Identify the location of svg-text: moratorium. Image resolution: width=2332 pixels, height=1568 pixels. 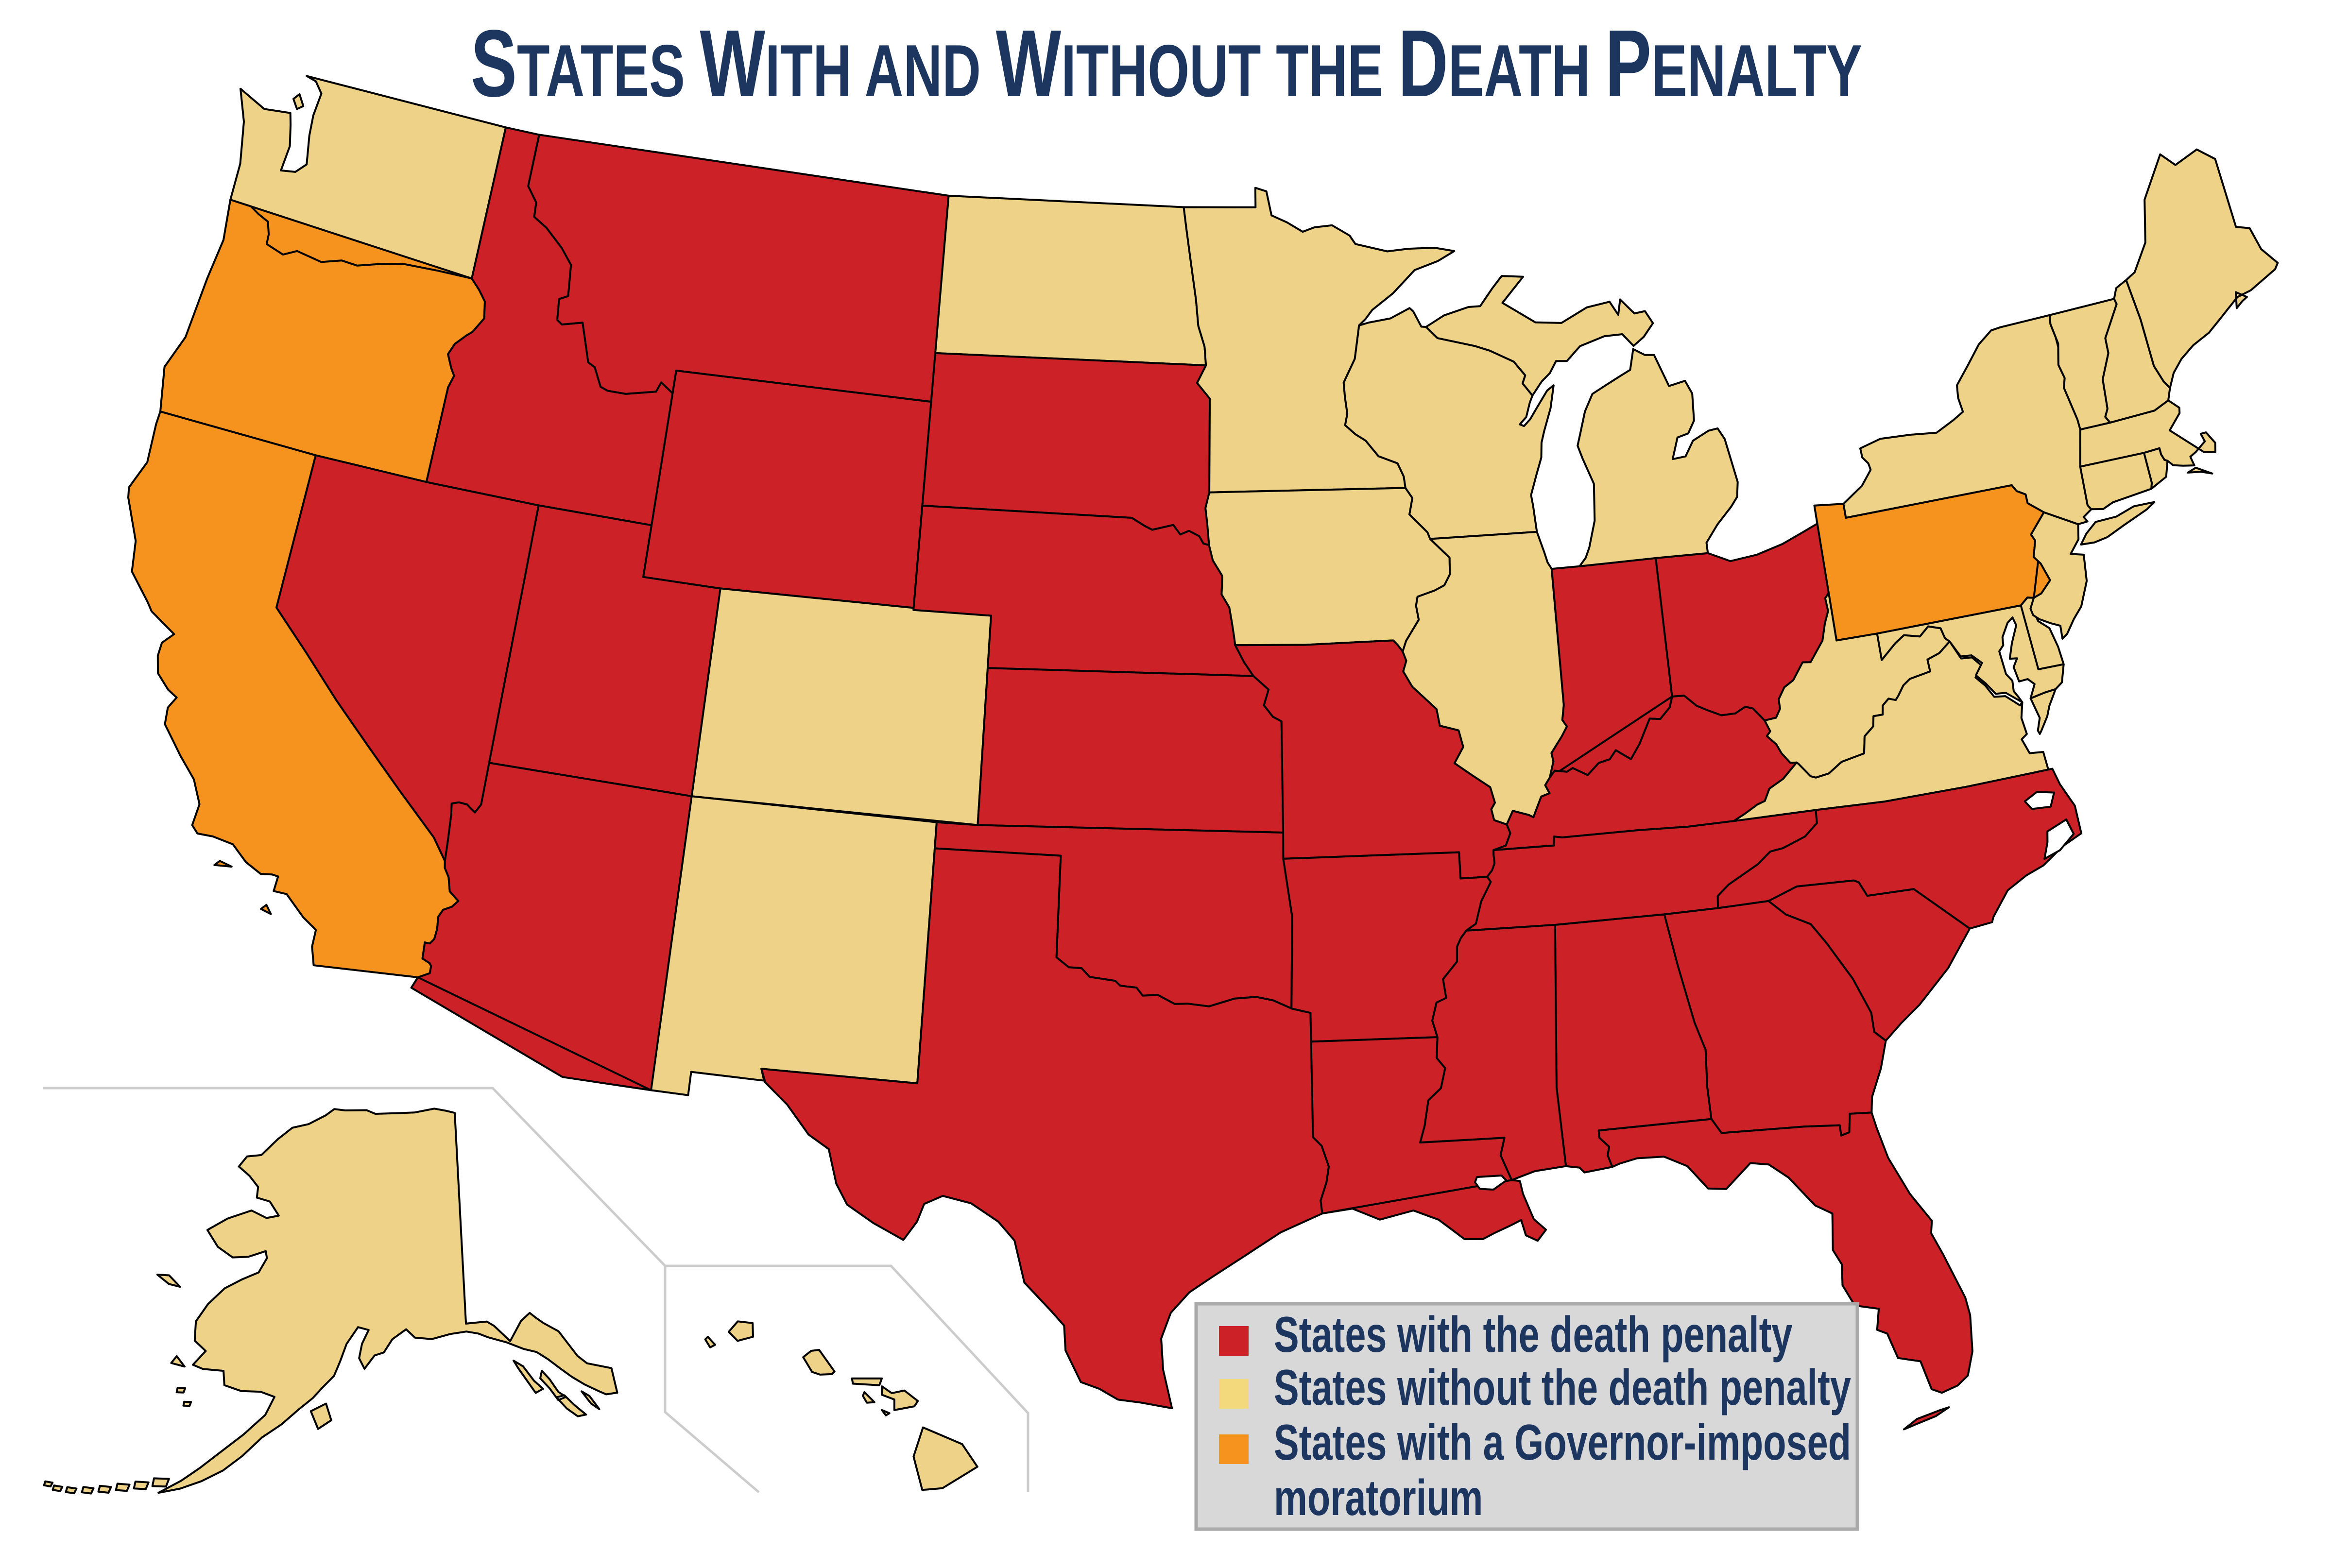
(1378, 1498).